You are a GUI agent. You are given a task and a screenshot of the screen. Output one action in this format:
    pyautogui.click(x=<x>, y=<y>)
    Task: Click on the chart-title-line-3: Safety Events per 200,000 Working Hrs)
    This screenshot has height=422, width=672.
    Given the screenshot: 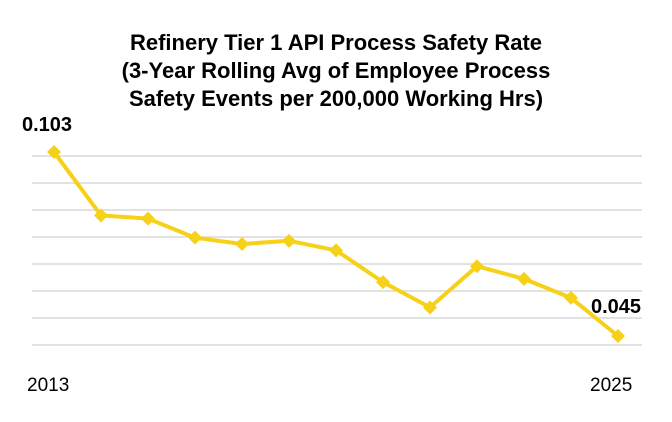 What is the action you would take?
    pyautogui.click(x=336, y=98)
    